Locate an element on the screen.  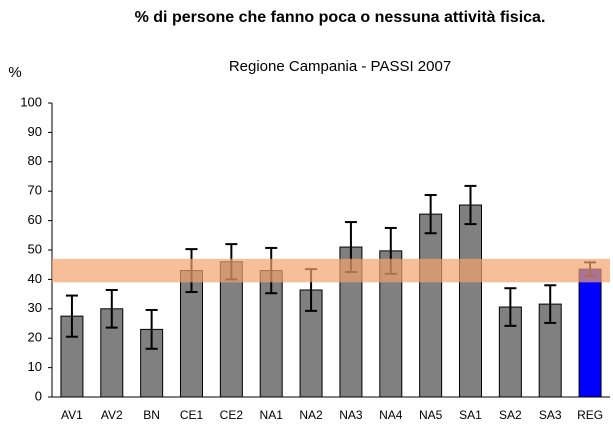
x-tick-label: AV1 is located at coordinates (72, 415).